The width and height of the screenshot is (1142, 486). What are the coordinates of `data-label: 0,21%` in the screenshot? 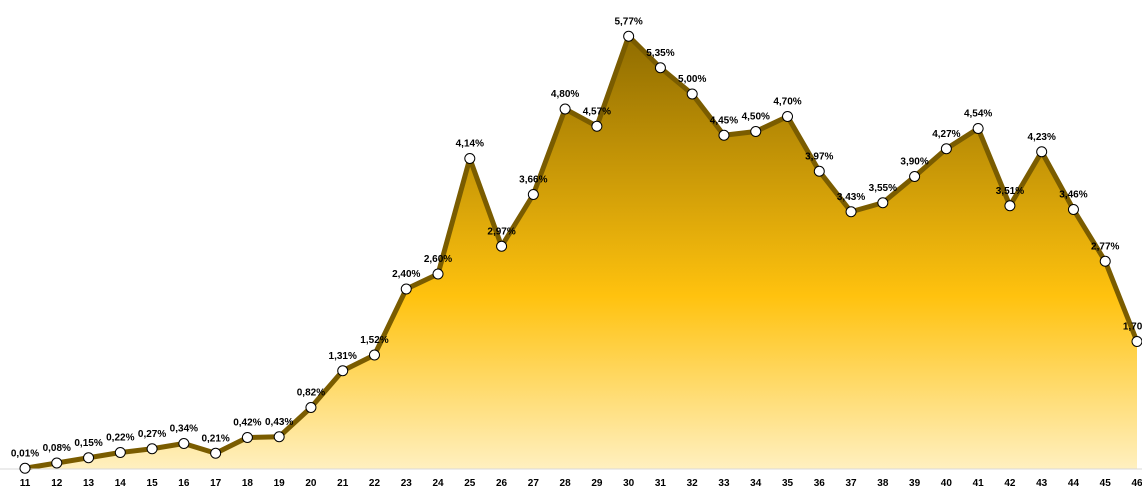 It's located at (215, 438).